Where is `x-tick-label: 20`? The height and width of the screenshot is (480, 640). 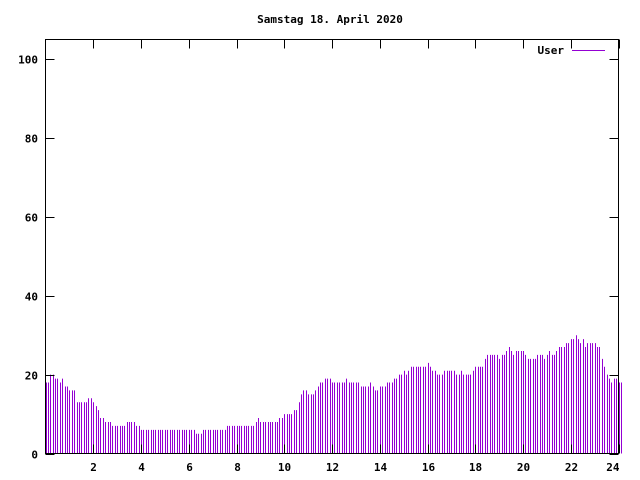 x-tick-label: 20 is located at coordinates (523, 467).